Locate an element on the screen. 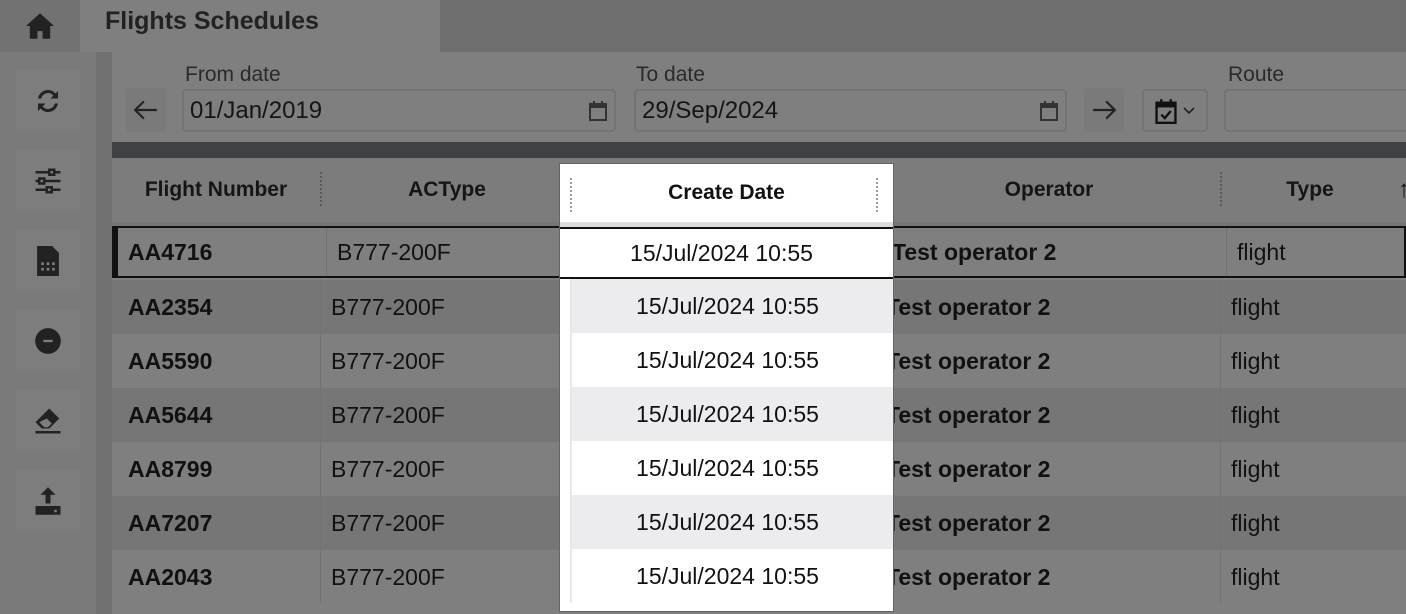 This screenshot has height=614, width=1406. upload-button is located at coordinates (48, 501).